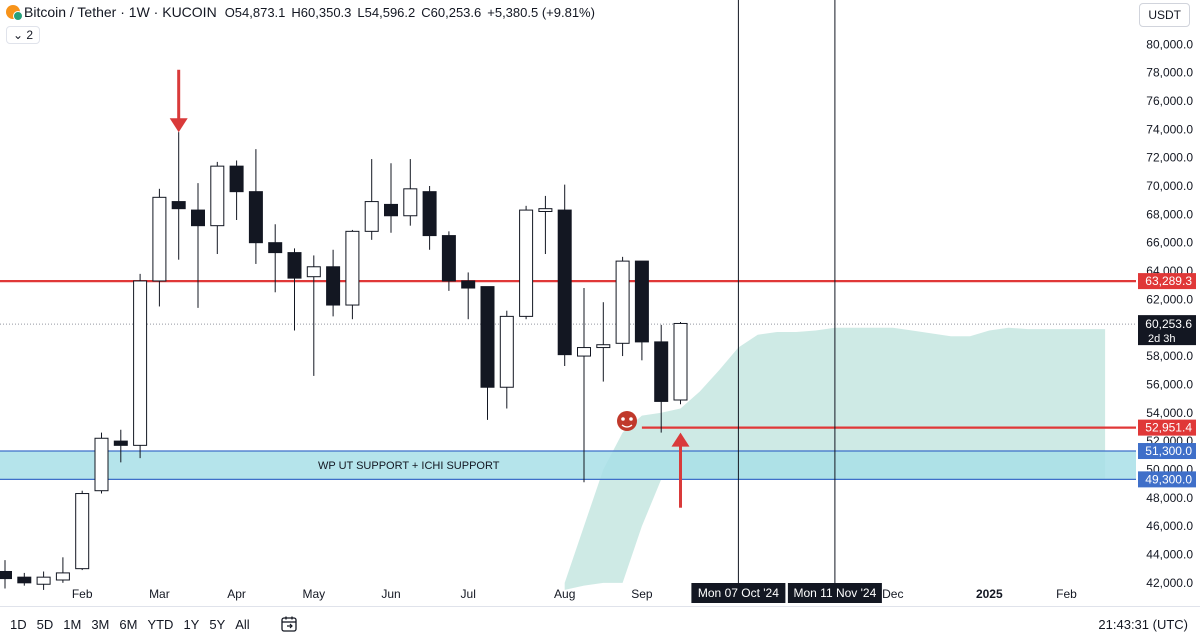 The height and width of the screenshot is (640, 1200). What do you see at coordinates (120, 12) in the screenshot?
I see `symbol-title: Bitcoin / Tether · 1W · KUCOIN` at bounding box center [120, 12].